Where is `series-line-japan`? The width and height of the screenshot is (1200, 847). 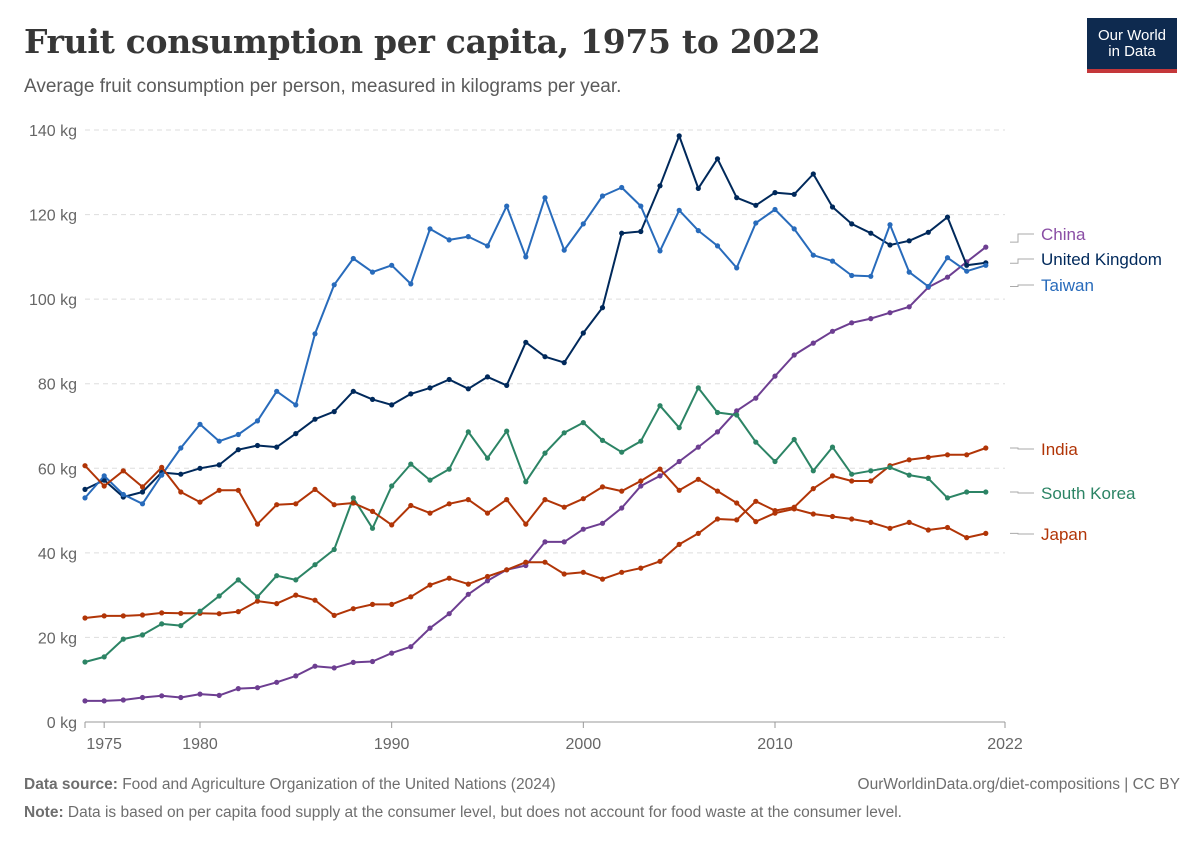
series-line-japan is located at coordinates (535, 502).